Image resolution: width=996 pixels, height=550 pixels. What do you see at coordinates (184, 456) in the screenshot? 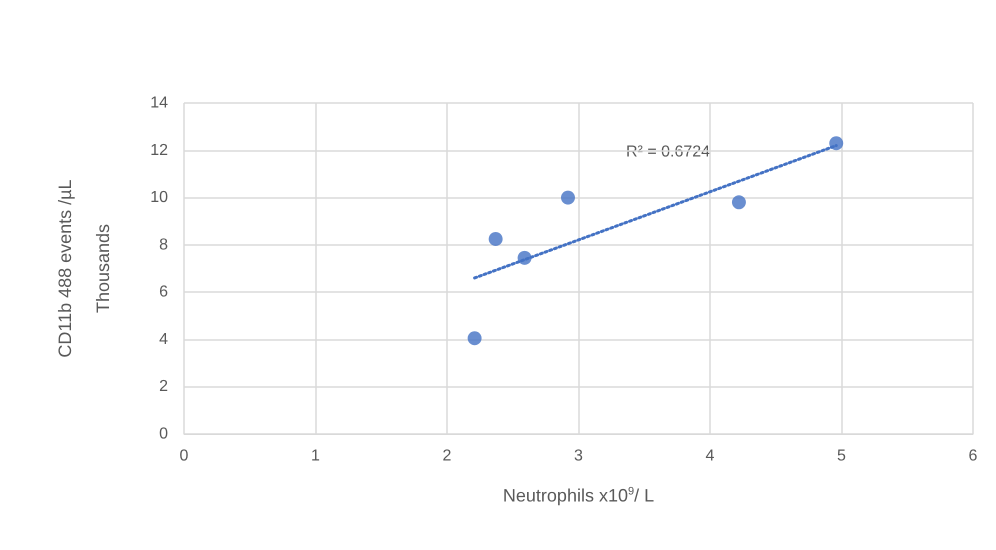
I see `x-tick-label: 0` at bounding box center [184, 456].